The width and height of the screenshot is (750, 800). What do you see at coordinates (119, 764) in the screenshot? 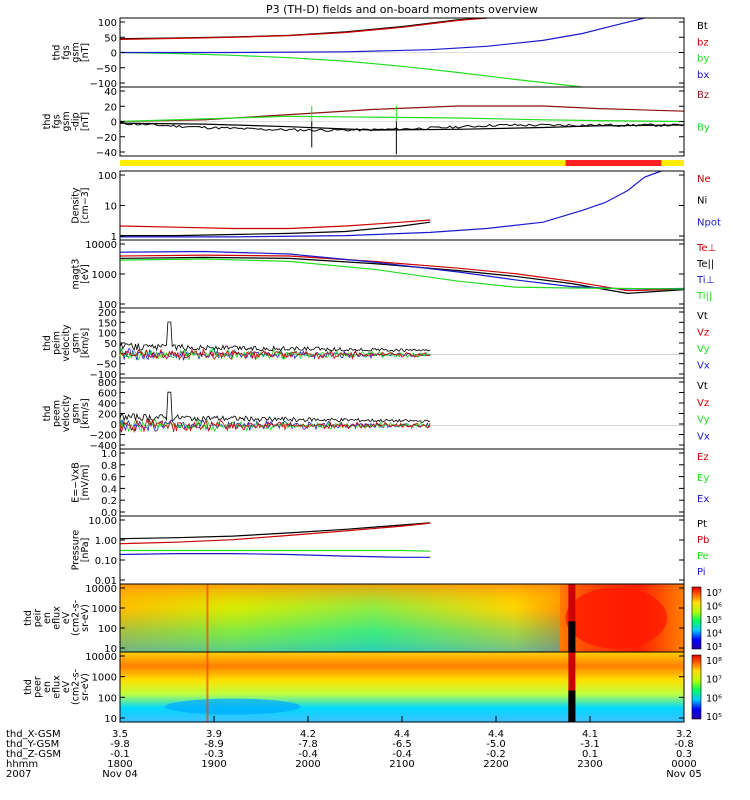
I see `x-tick-label: 1800` at bounding box center [119, 764].